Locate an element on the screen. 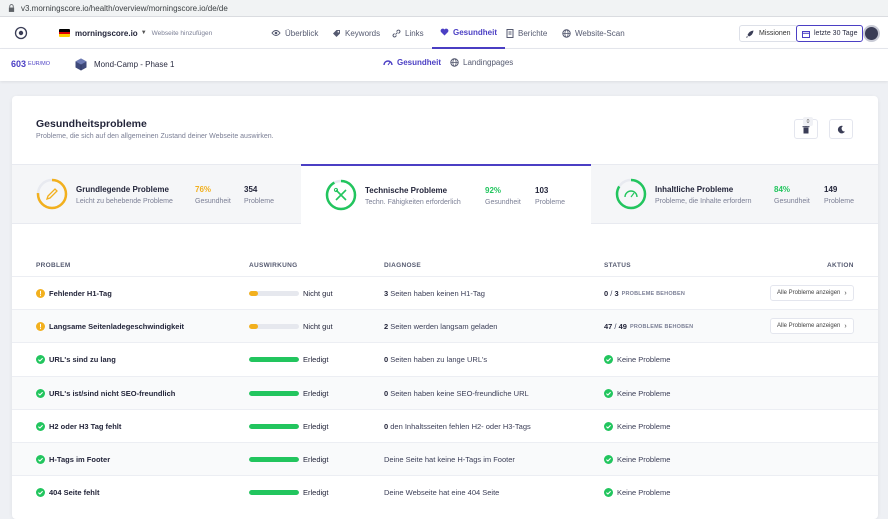 The width and height of the screenshot is (888, 519). impact-progress-fill is located at coordinates (274, 426).